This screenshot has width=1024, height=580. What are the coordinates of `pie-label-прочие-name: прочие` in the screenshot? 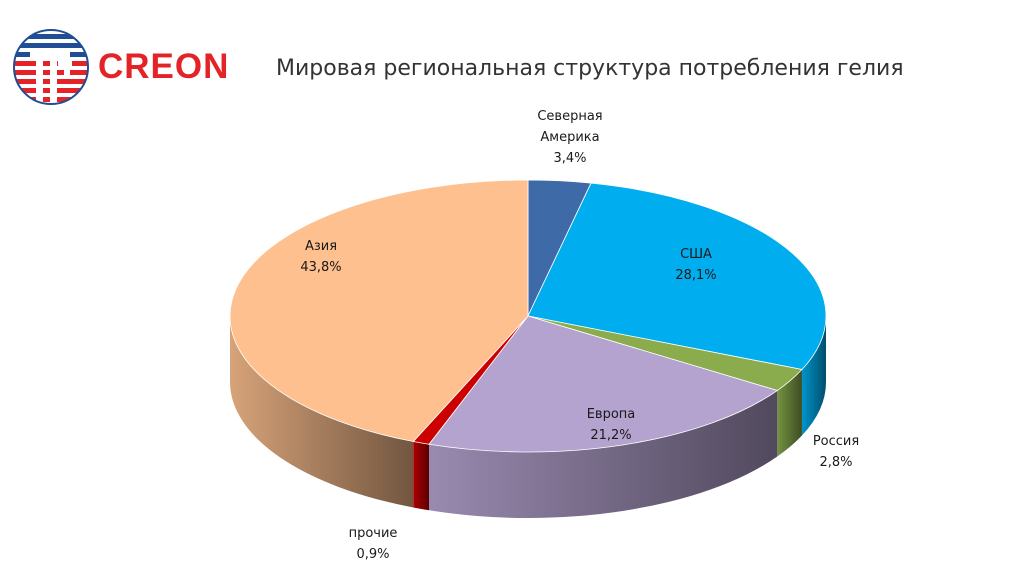 It's located at (373, 533).